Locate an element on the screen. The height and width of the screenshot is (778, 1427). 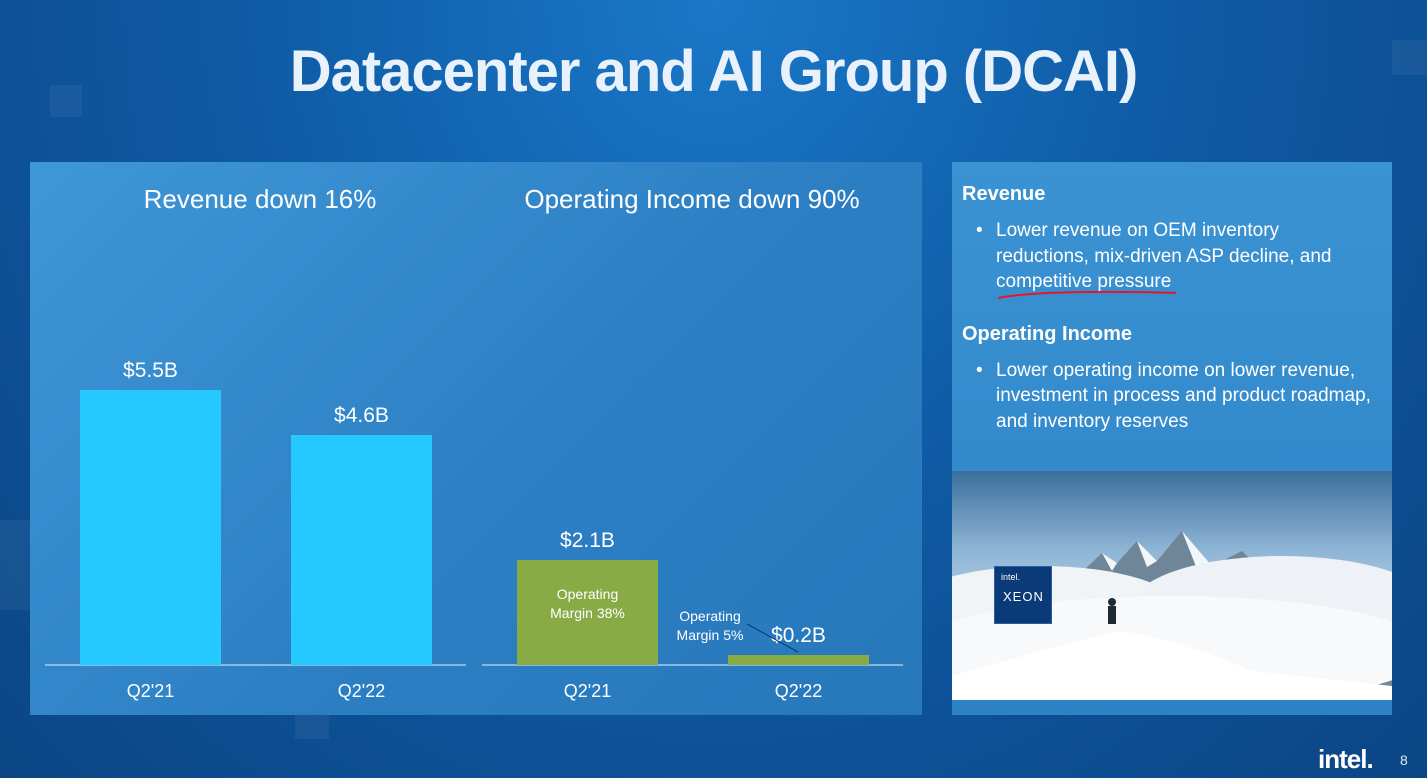
underlined-phrase-text: competitive pressure is located at coordinates (1084, 281).